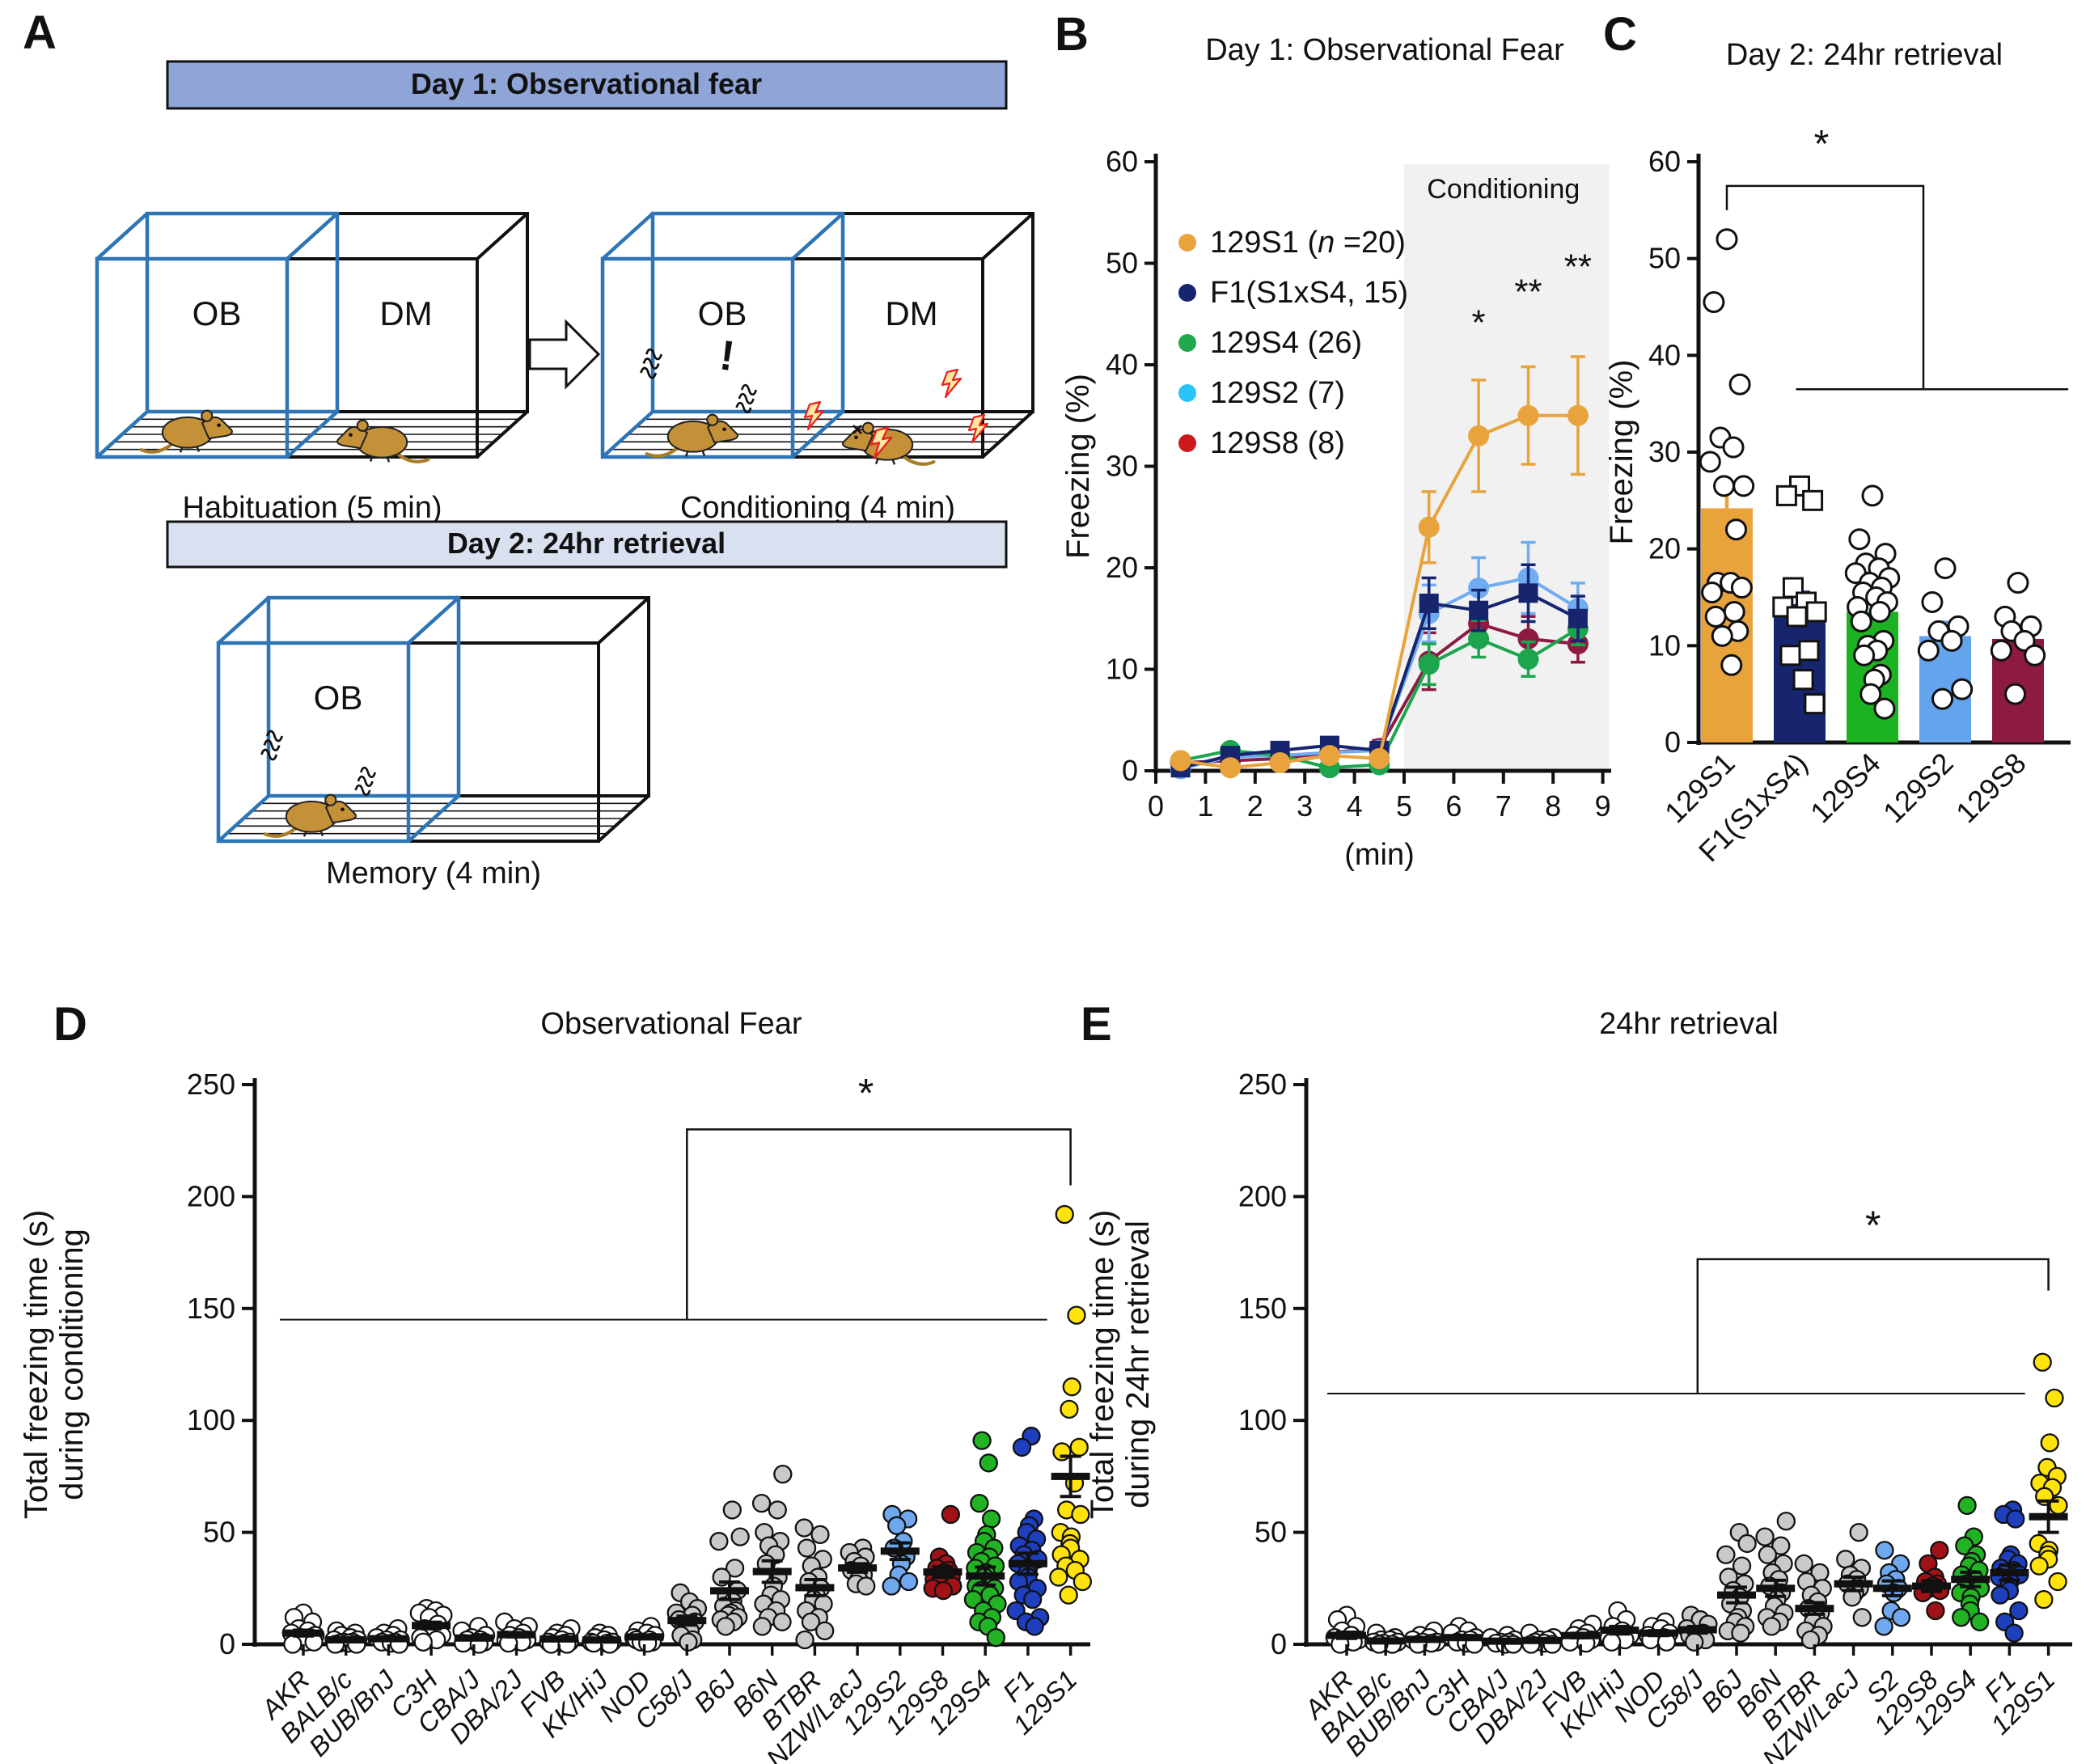  Describe the element at coordinates (36, 1364) in the screenshot. I see `ylabel-line1: Total freezing time (s)` at that location.